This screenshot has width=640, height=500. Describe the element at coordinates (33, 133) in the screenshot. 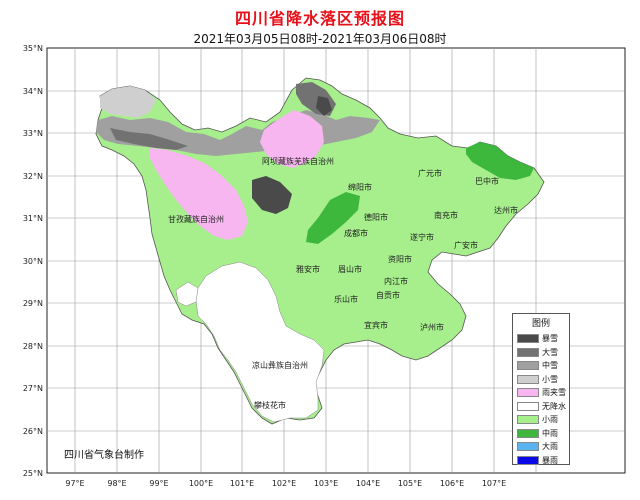

I see `lat-label: 33°N` at that location.